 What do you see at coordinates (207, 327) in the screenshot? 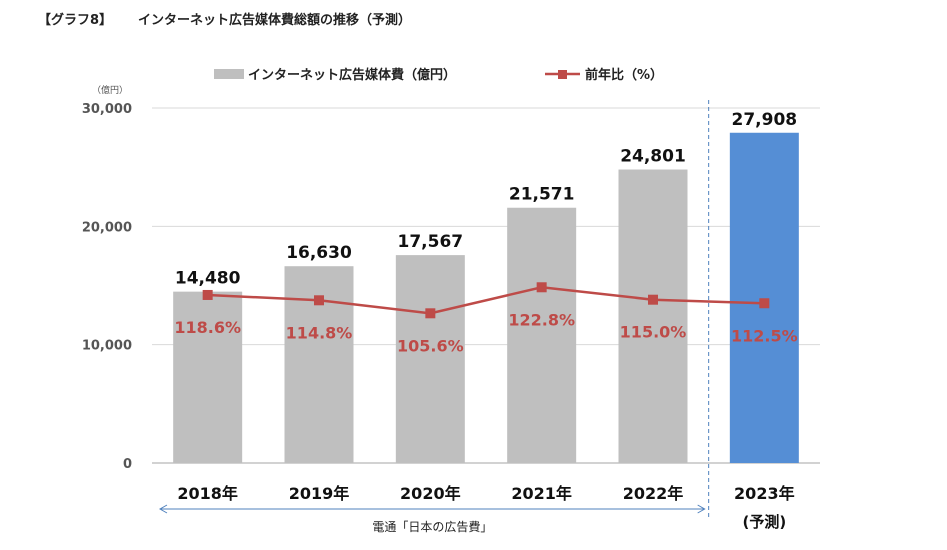
I see `growth-value-label: 118.6%` at bounding box center [207, 327].